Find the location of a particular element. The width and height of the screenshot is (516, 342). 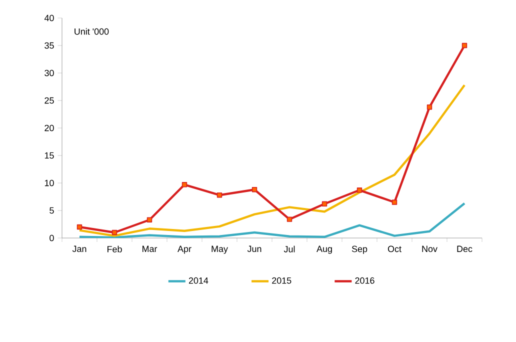

legend-label: 2016 is located at coordinates (364, 280).